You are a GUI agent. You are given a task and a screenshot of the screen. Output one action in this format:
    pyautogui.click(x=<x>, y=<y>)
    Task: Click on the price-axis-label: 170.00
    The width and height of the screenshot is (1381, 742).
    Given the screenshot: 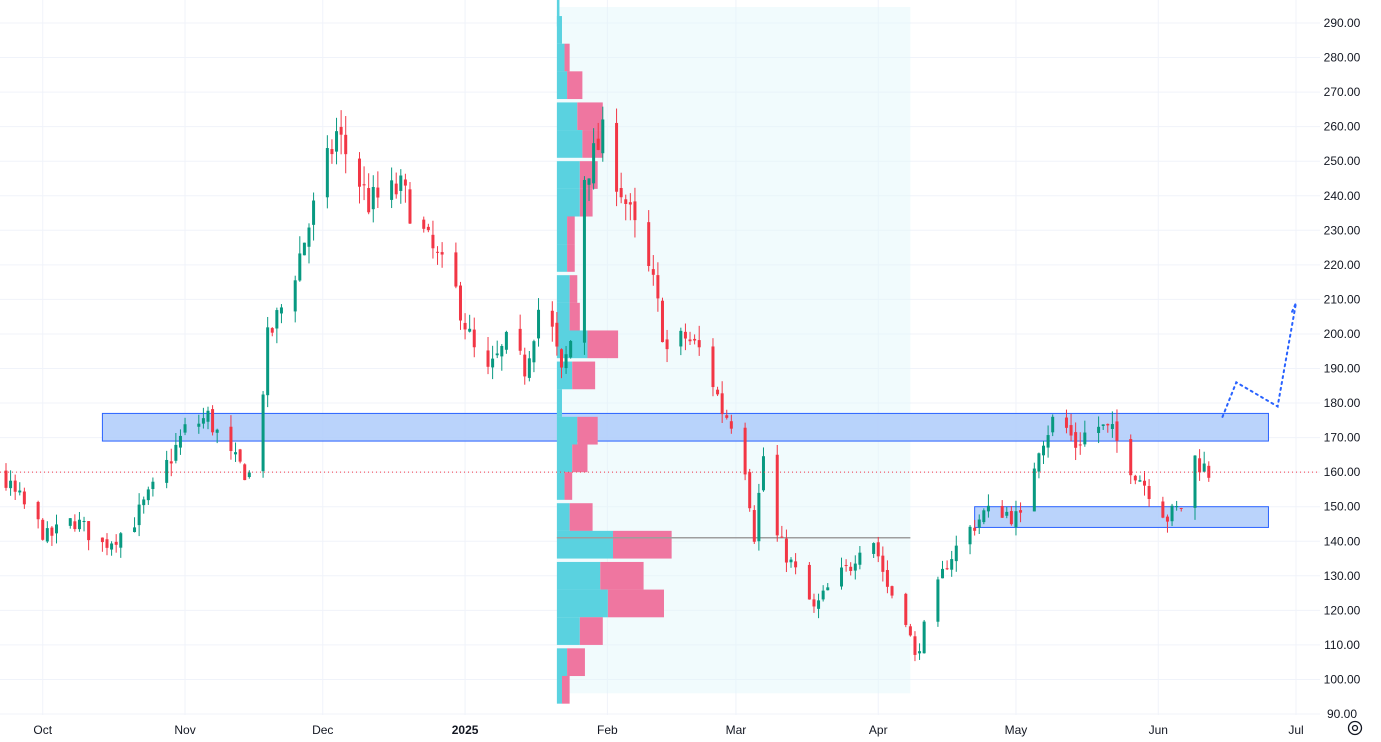 What is the action you would take?
    pyautogui.click(x=1342, y=438)
    